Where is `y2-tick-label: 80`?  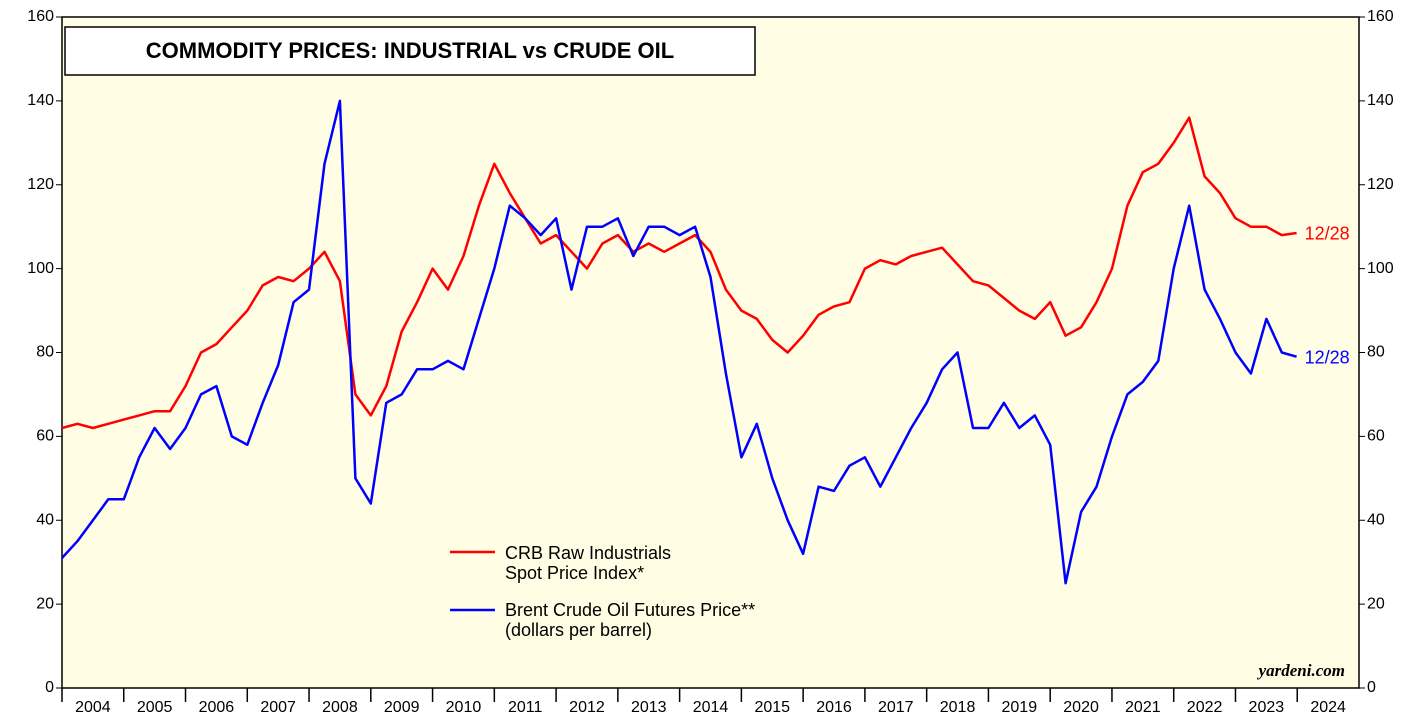 y2-tick-label: 80 is located at coordinates (1376, 352).